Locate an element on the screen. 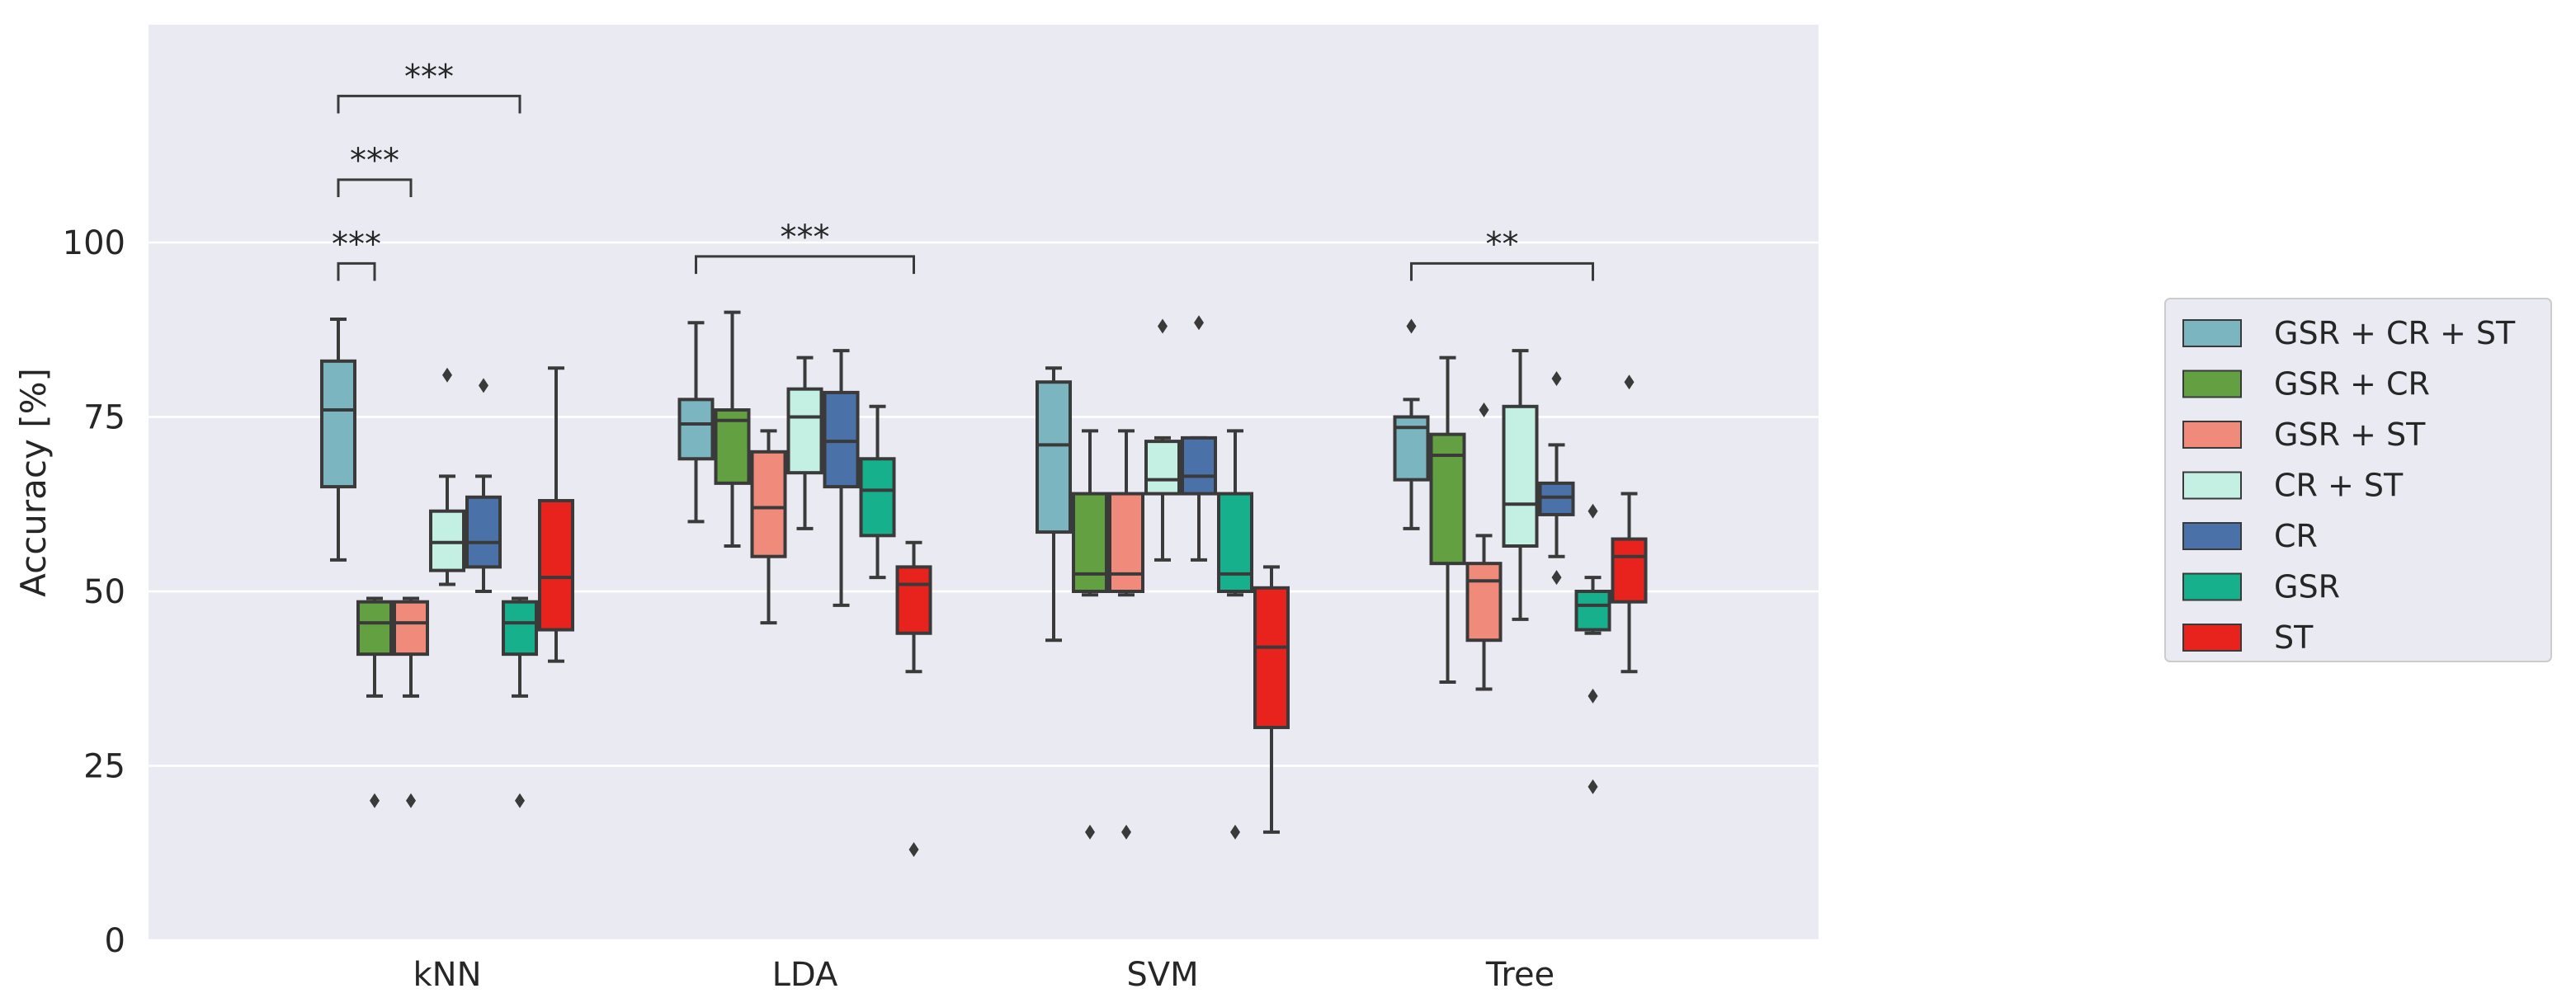 The width and height of the screenshot is (2576, 998). legend-entry-label: GSR + CR + ST is located at coordinates (2395, 333).